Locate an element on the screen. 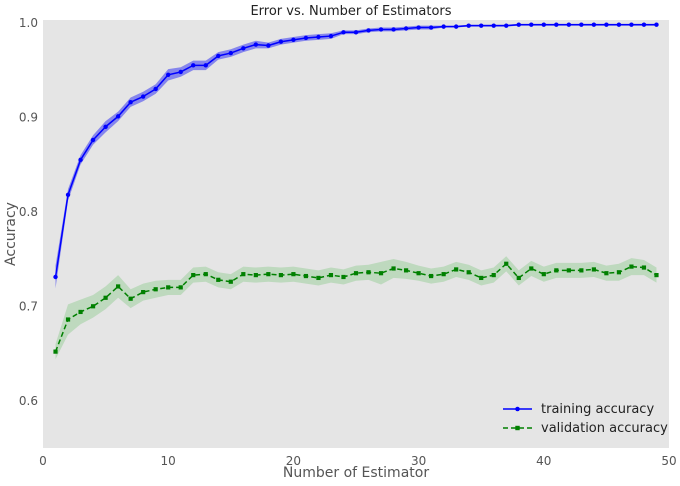  legend-entry-training: training accuracy is located at coordinates (578, 409).